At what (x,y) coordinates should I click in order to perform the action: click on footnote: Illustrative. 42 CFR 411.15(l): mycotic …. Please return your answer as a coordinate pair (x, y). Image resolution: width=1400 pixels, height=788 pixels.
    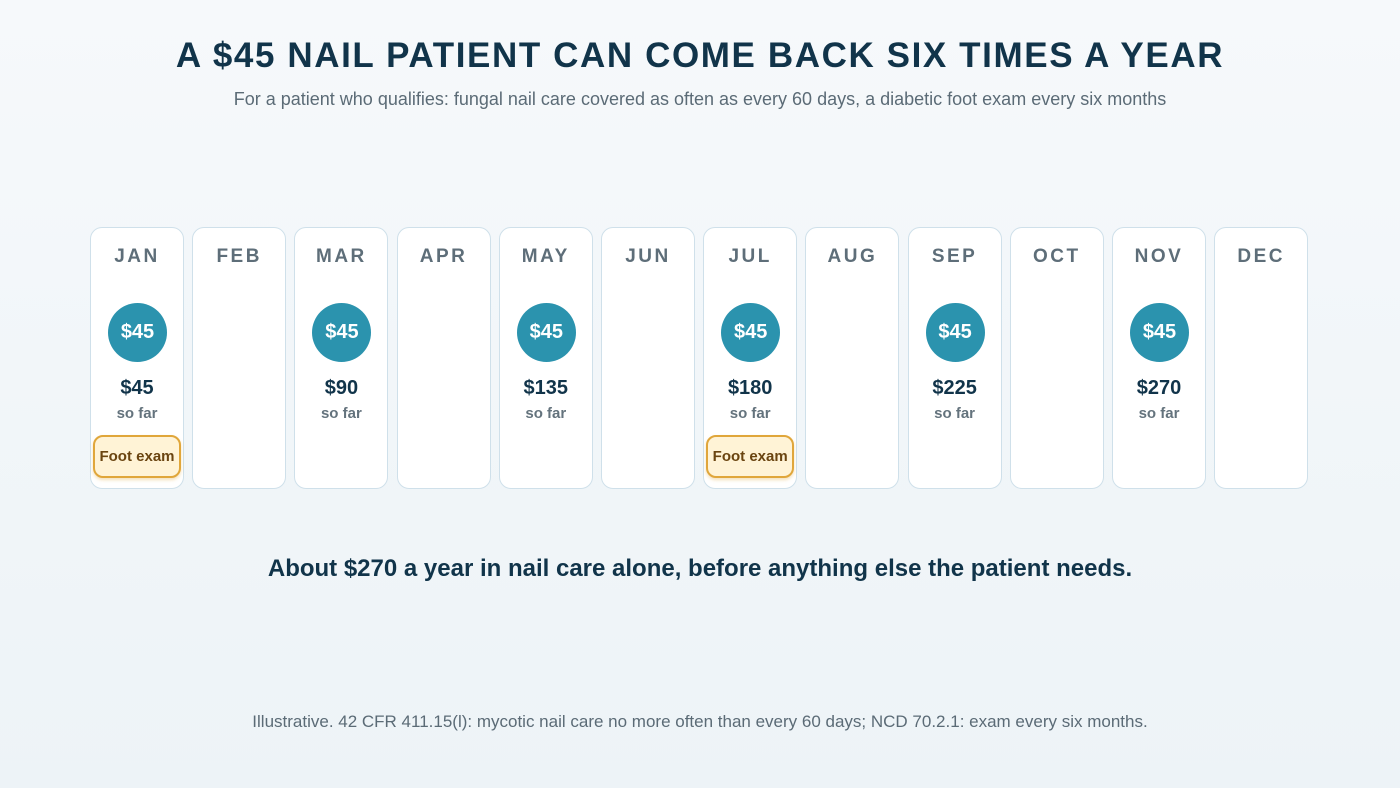
    Looking at the image, I should click on (700, 721).